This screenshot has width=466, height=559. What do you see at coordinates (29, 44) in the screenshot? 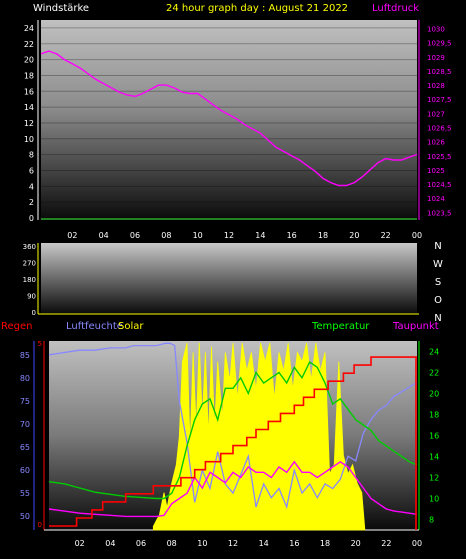
I see `wind-tick-label: 22` at bounding box center [29, 44].